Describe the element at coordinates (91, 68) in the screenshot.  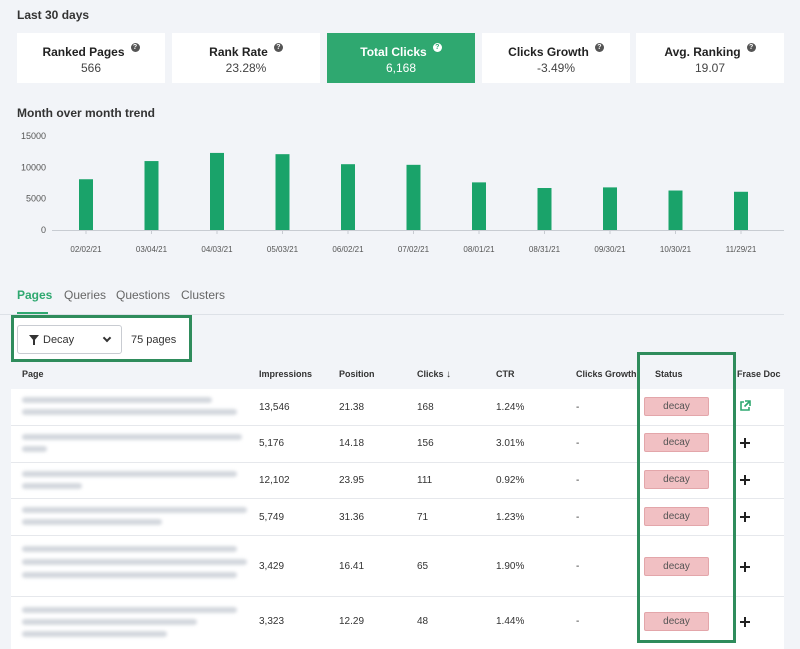
I see `card-value: 566` at that location.